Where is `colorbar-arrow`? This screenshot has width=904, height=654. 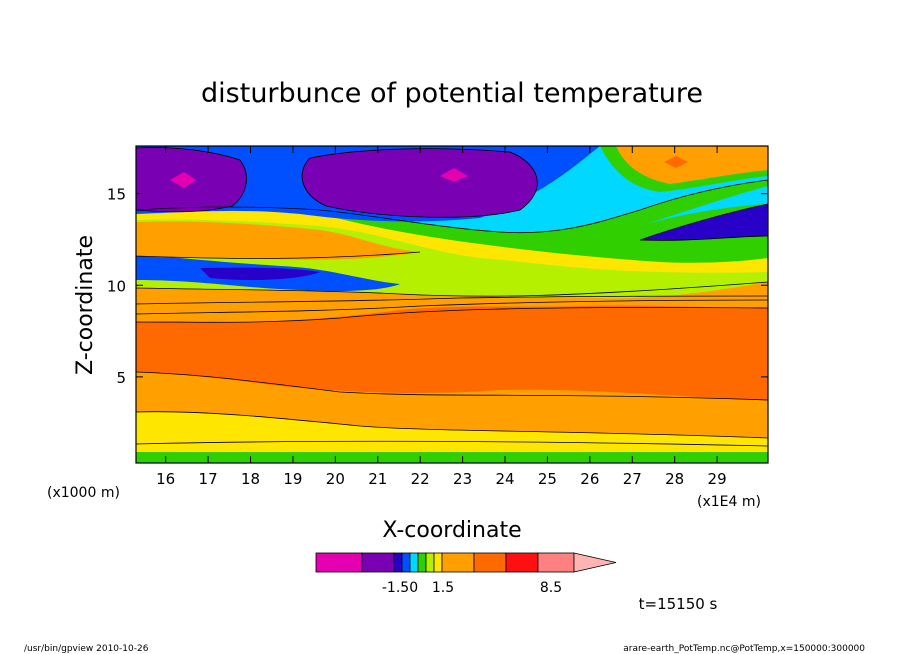
colorbar-arrow is located at coordinates (595, 562).